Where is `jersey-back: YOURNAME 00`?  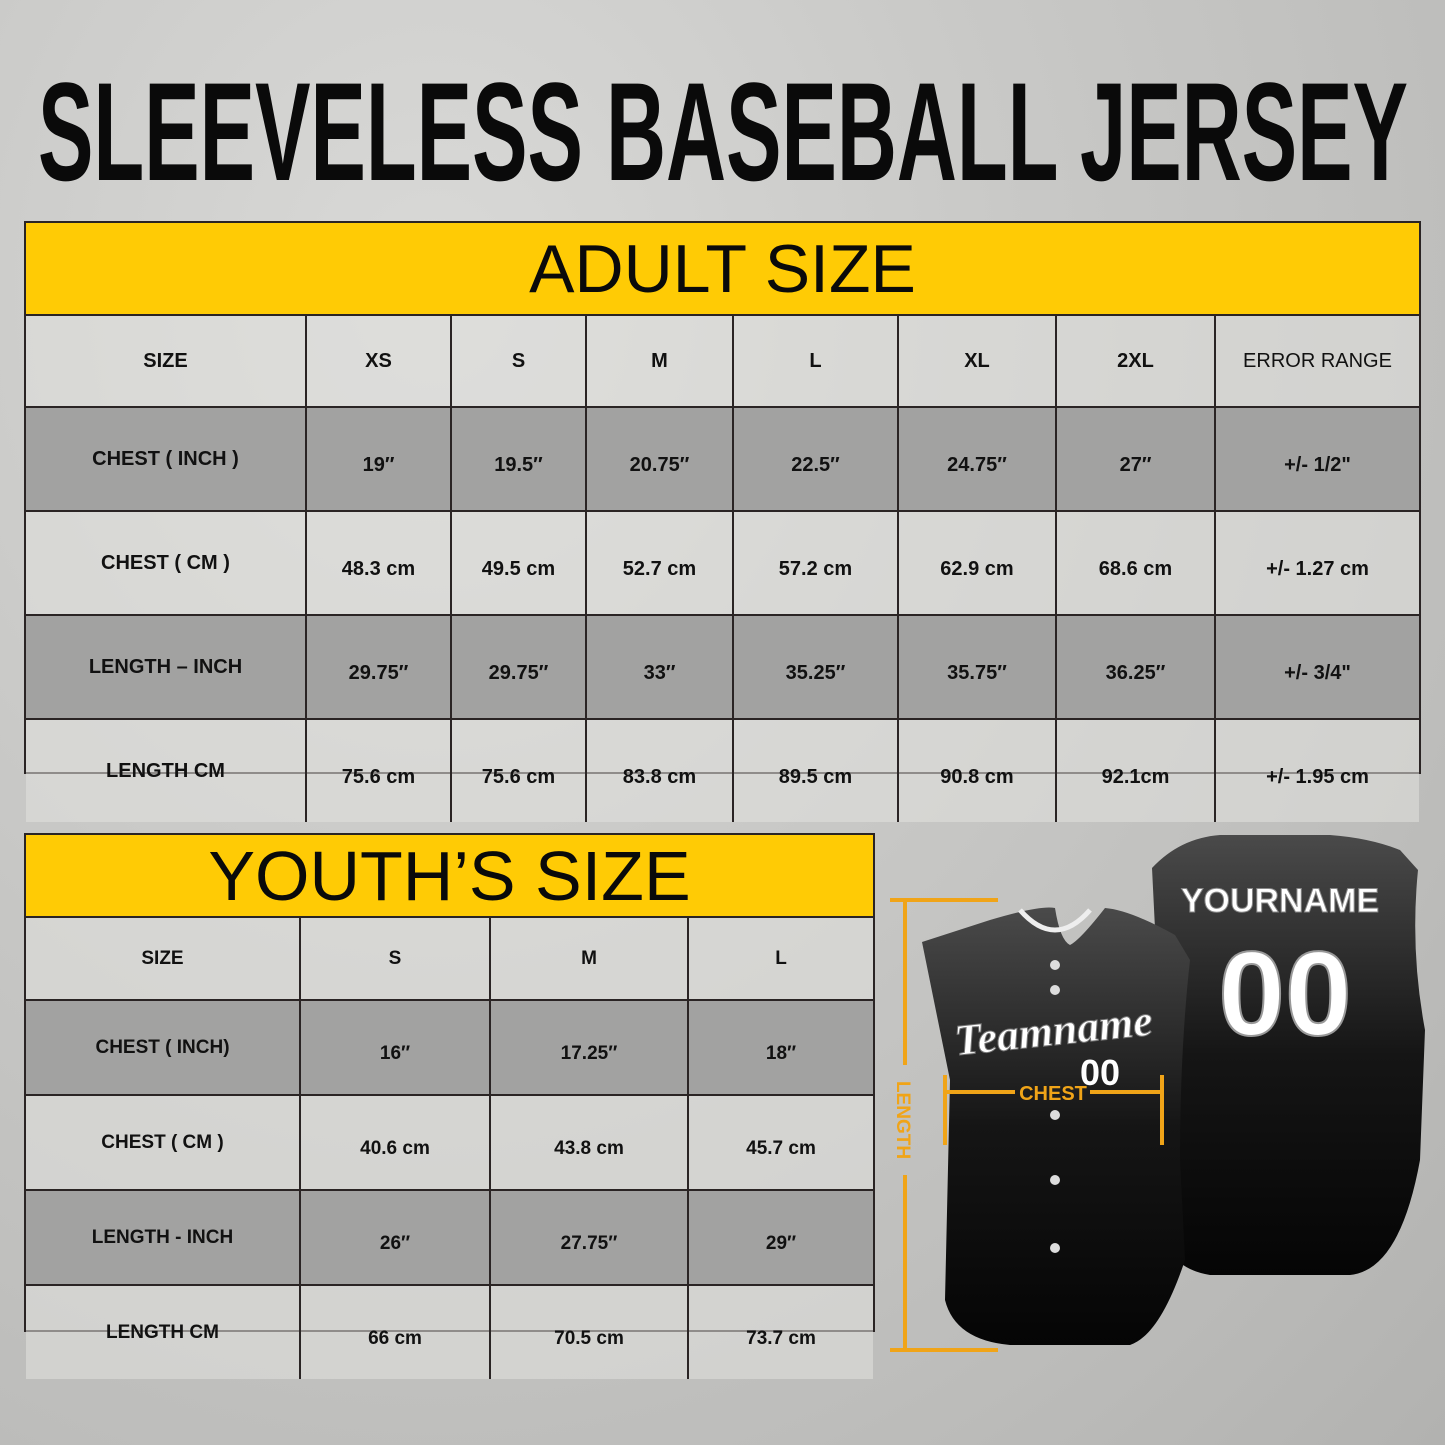 jersey-back: YOURNAME 00 is located at coordinates (1288, 1055).